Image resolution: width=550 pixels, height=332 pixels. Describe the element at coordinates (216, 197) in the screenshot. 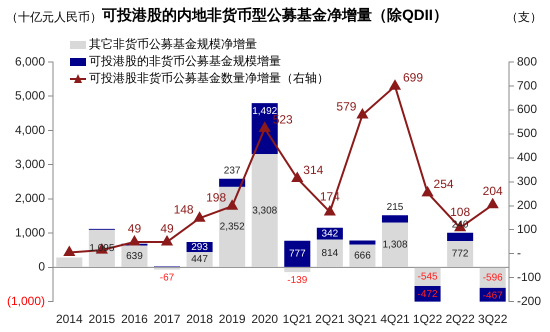

I see `data-label: 198` at that location.